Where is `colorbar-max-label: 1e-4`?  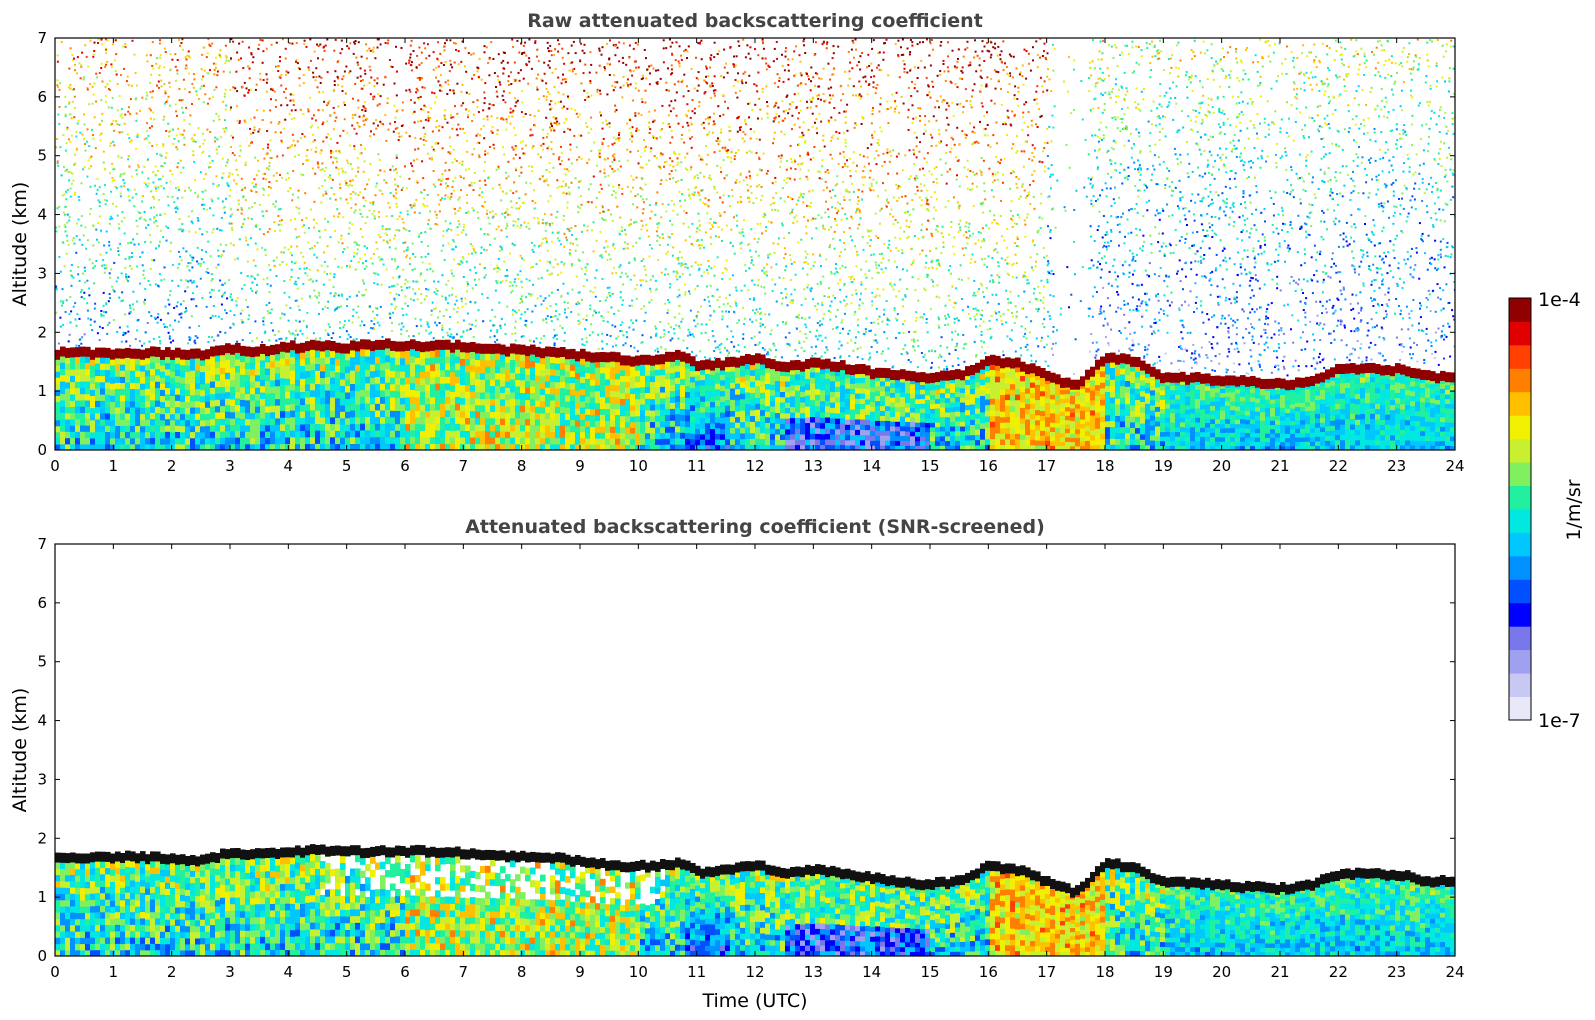
colorbar-max-label: 1e-4 is located at coordinates (1559, 300).